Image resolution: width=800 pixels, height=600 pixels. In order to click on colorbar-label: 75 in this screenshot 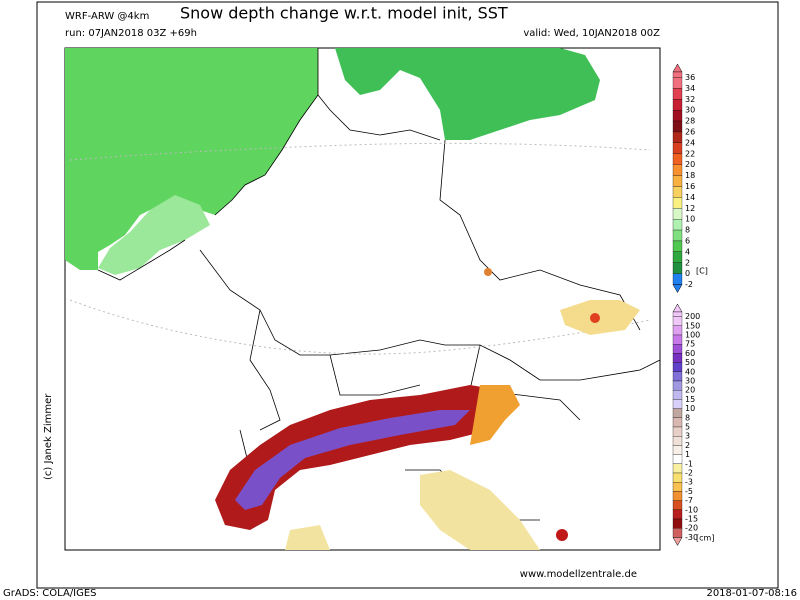, I will do `click(690, 344)`.